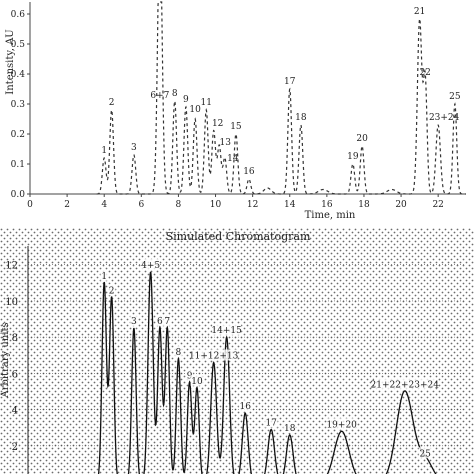 The width and height of the screenshot is (474, 474). What do you see at coordinates (330, 215) in the screenshot?
I see `measured-xlabel: Time, min` at bounding box center [330, 215].